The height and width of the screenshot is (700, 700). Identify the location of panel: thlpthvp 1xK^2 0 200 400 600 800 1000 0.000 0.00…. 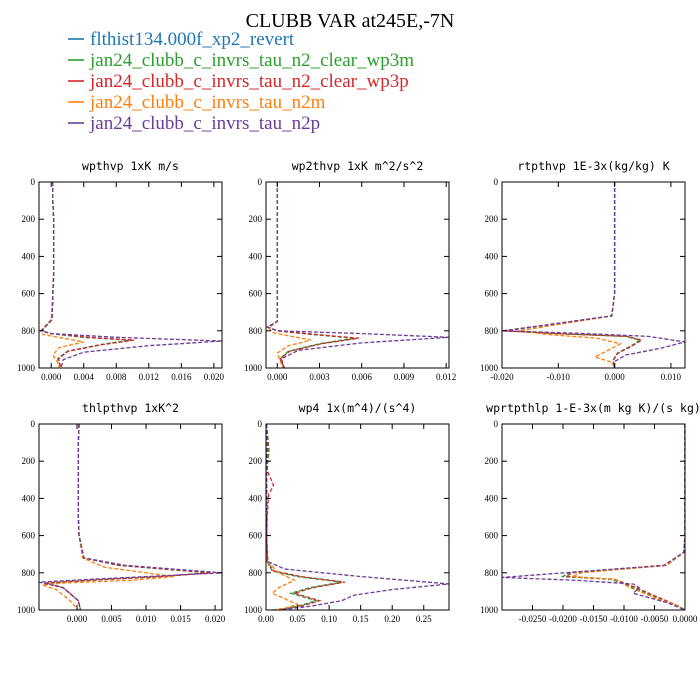
(121, 512).